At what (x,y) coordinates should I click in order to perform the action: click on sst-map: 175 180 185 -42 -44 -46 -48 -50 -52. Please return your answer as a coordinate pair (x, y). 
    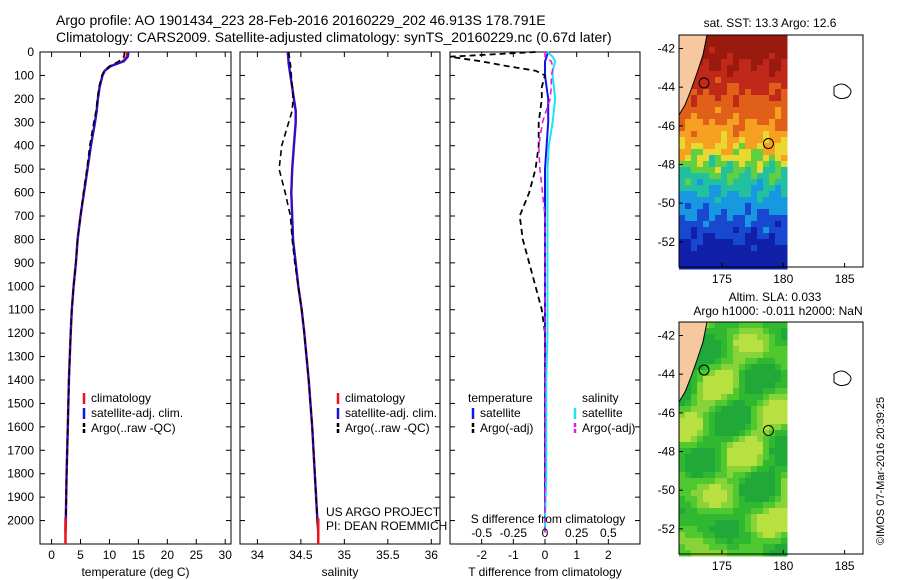
    Looking at the image, I should click on (761, 160).